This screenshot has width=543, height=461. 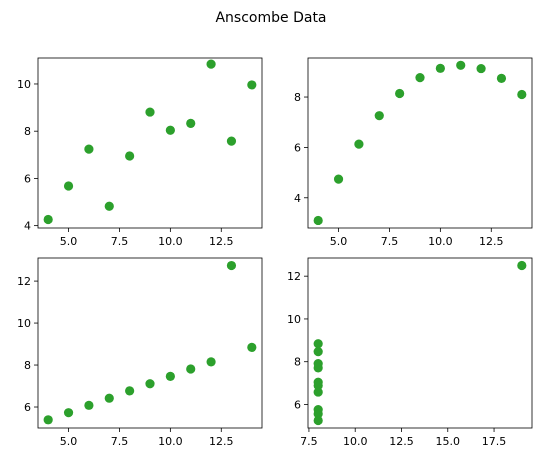 I want to click on x-tick-label: 15.0, so click(x=448, y=441).